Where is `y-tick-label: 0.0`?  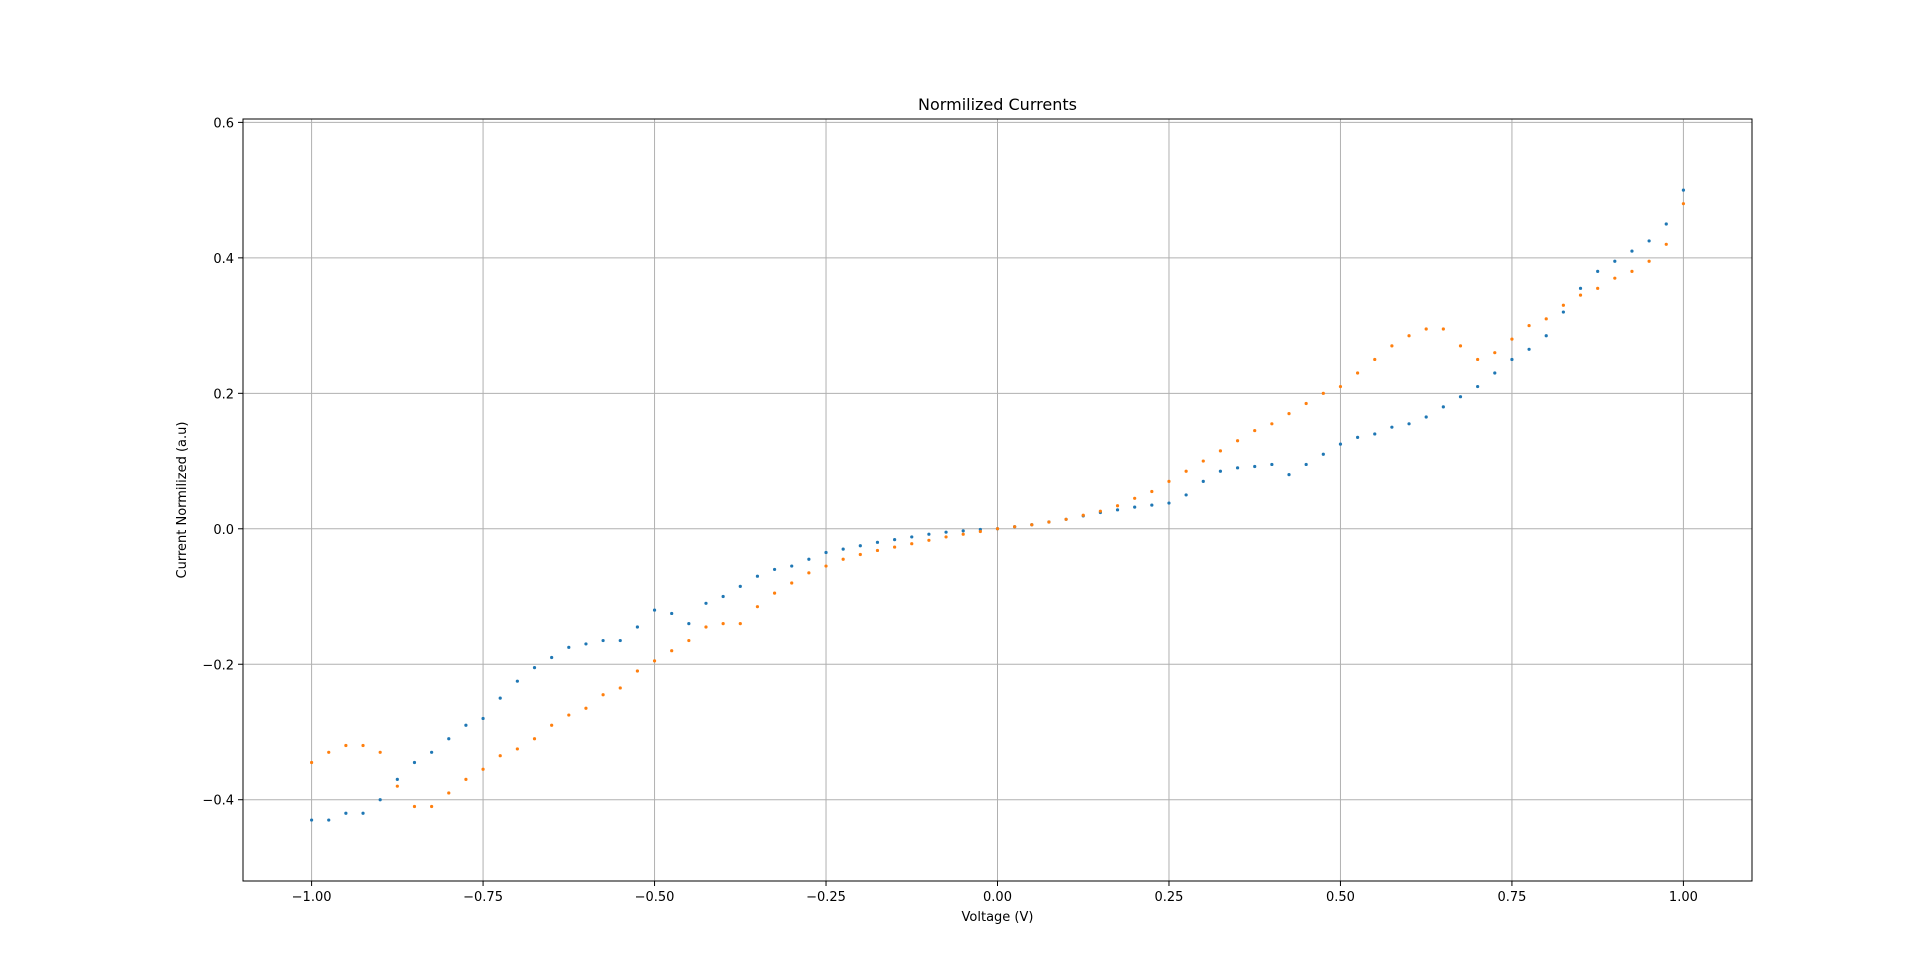
y-tick-label: 0.0 is located at coordinates (223, 530).